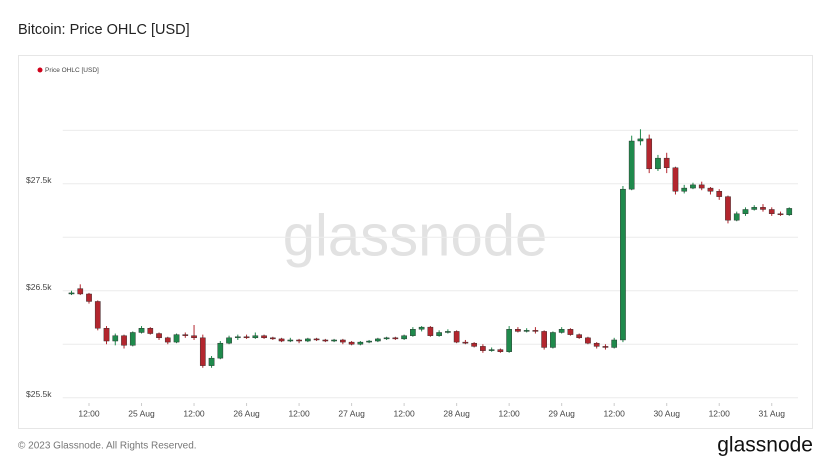 Image resolution: width=832 pixels, height=468 pixels. What do you see at coordinates (246, 413) in the screenshot?
I see `x-tick-label: 26 Aug` at bounding box center [246, 413].